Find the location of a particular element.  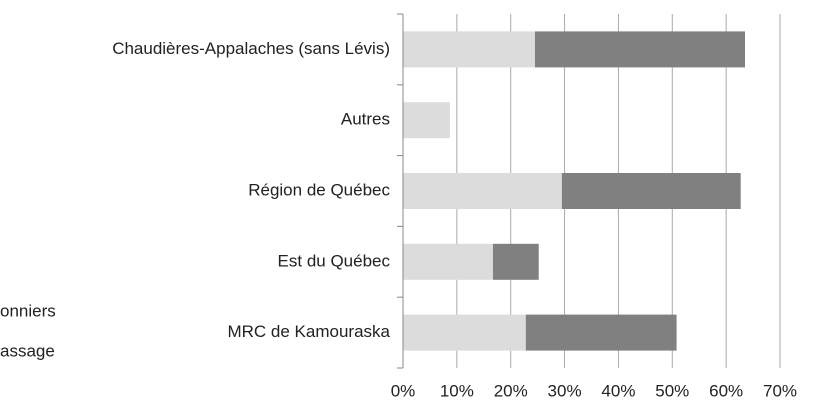

y-tick-label: Autres is located at coordinates (365, 119).